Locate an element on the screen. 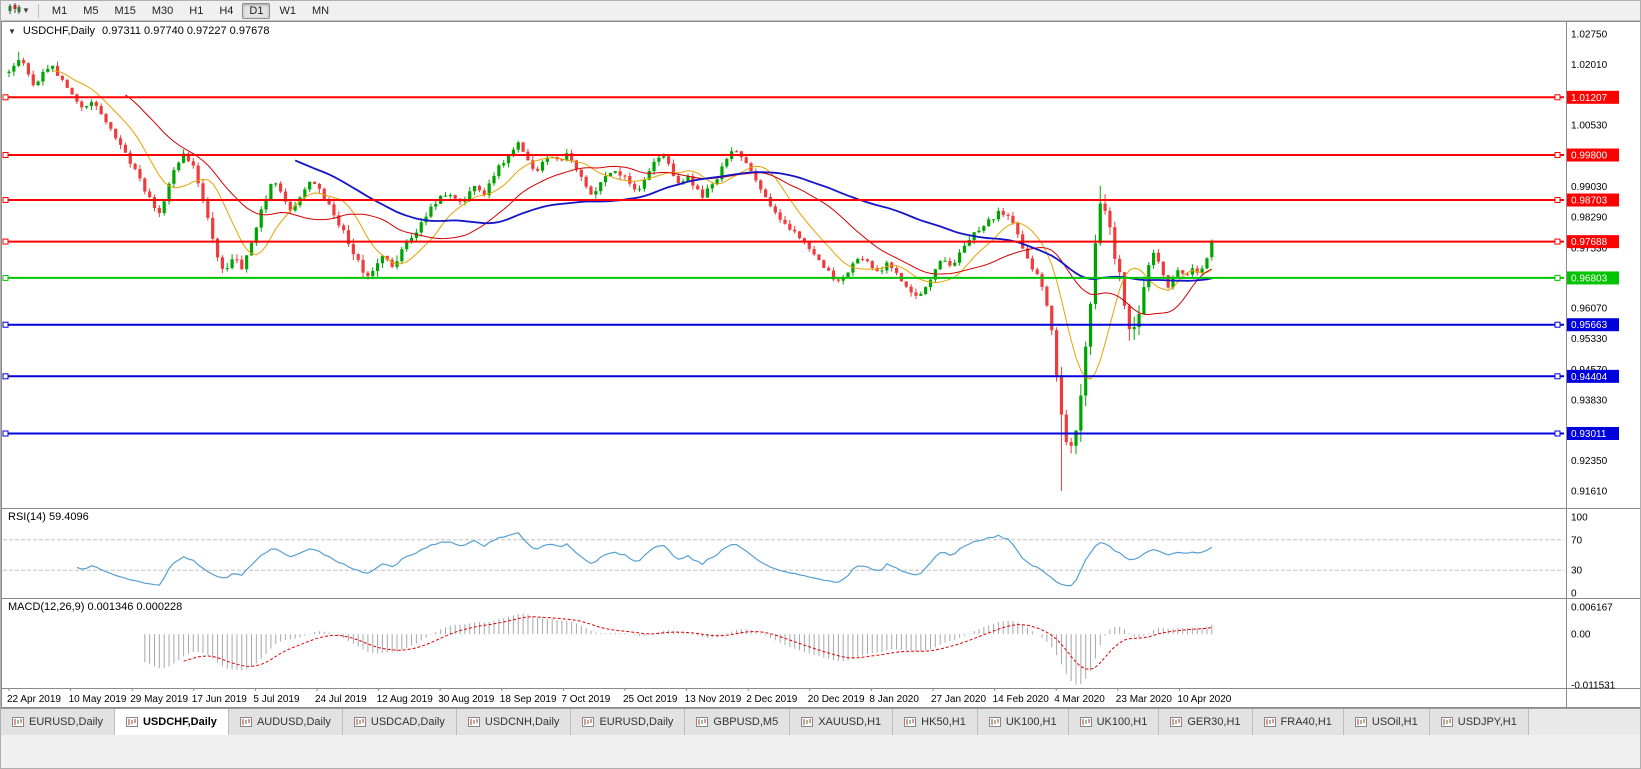  timeframe-button-mn: MN is located at coordinates (320, 10).